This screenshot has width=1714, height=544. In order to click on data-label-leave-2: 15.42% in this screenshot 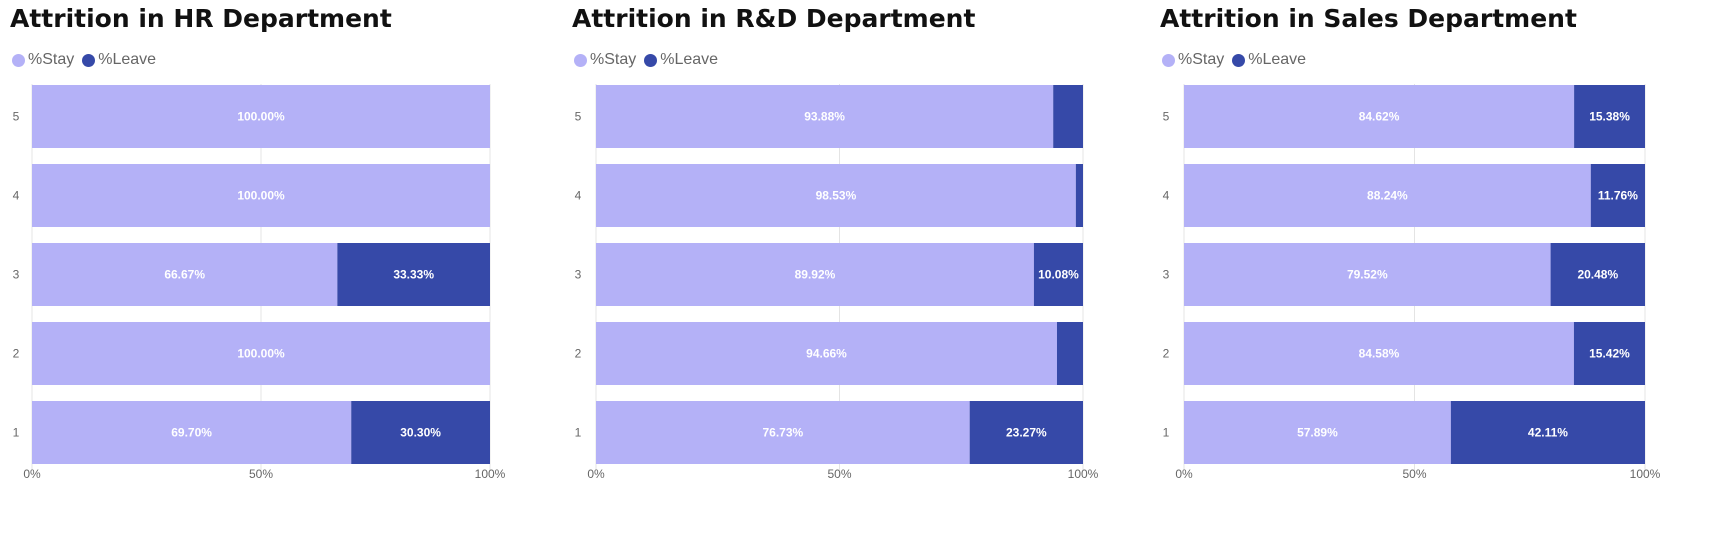, I will do `click(1609, 354)`.